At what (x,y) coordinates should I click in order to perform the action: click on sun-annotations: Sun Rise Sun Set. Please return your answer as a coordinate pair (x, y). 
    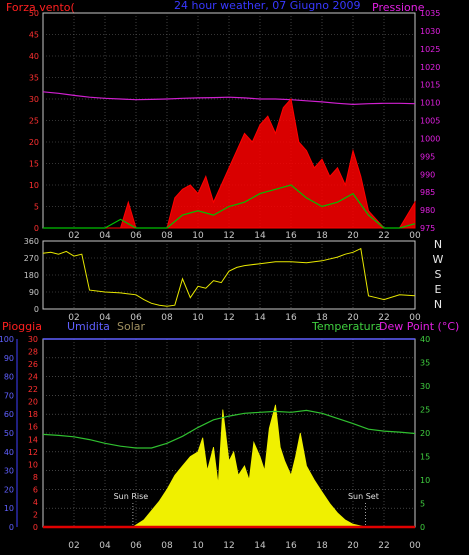
    Looking at the image, I should click on (246, 509).